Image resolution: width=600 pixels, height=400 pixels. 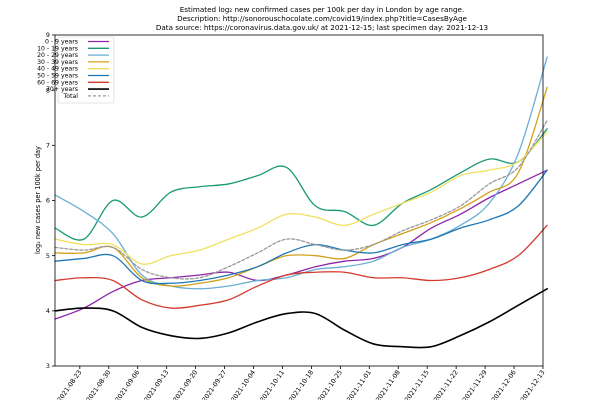 I want to click on legend-label: 40 - 49 years, so click(x=57, y=69).